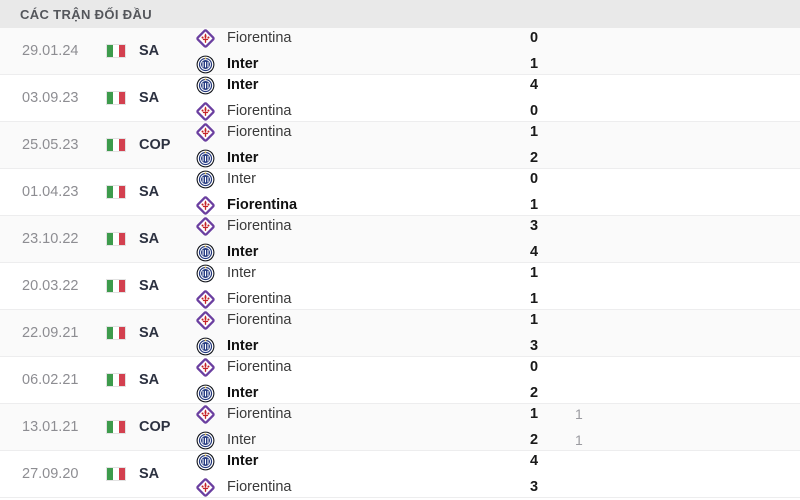  What do you see at coordinates (50, 333) in the screenshot?
I see `match-date: 22.09.21` at bounding box center [50, 333].